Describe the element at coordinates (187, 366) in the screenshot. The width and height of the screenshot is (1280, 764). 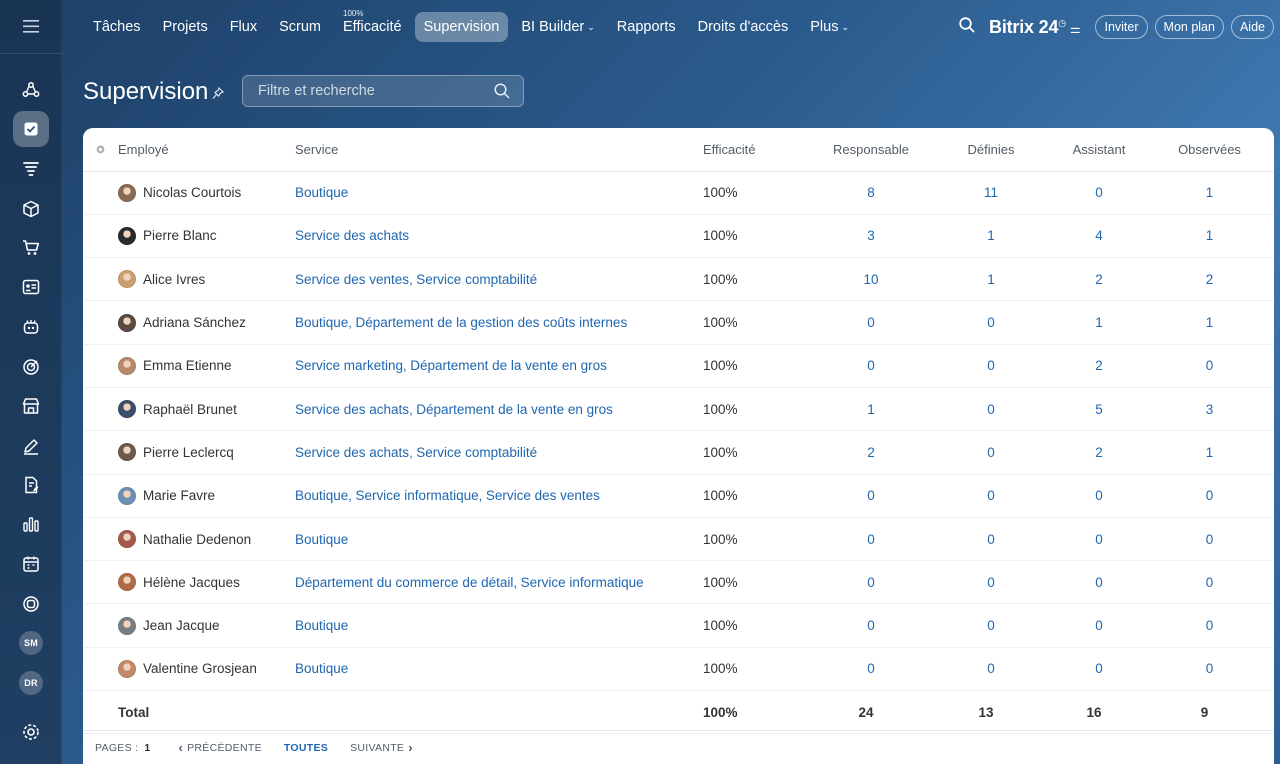
I see `employee-name: Emma Etienne` at that location.